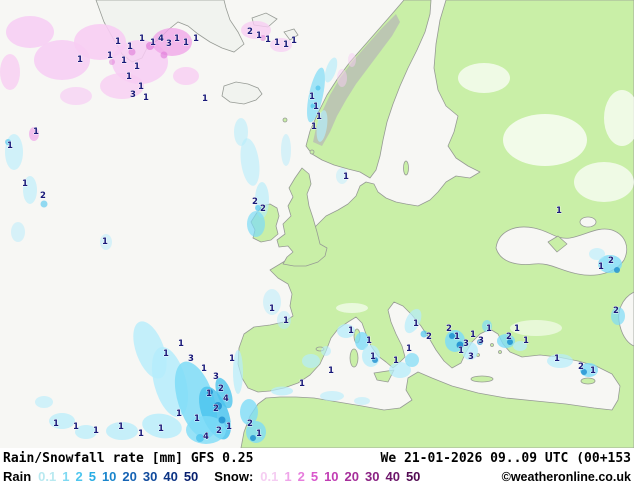 This screenshot has width=634, height=490. Describe the element at coordinates (128, 458) in the screenshot. I see `map-title: Rain/Snowfall rate [mm] GFS 0.25` at that location.